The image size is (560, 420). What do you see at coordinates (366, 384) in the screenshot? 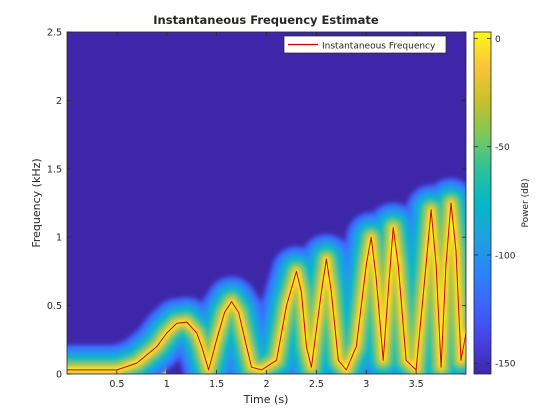
I see `x-tick-label: 3` at bounding box center [366, 384].